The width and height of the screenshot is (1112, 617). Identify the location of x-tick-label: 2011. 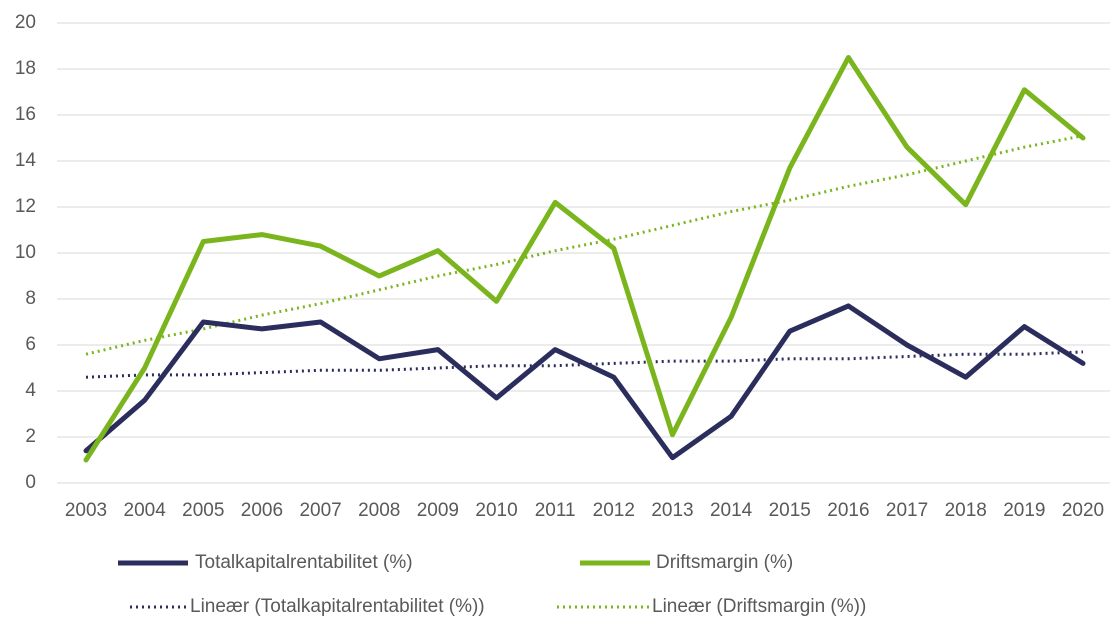
(555, 510).